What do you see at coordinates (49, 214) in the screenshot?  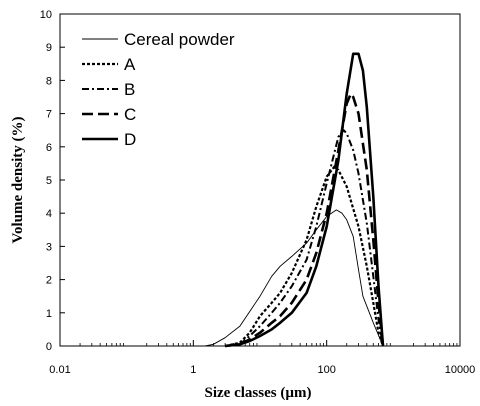 I see `y-tick-label: 4` at bounding box center [49, 214].